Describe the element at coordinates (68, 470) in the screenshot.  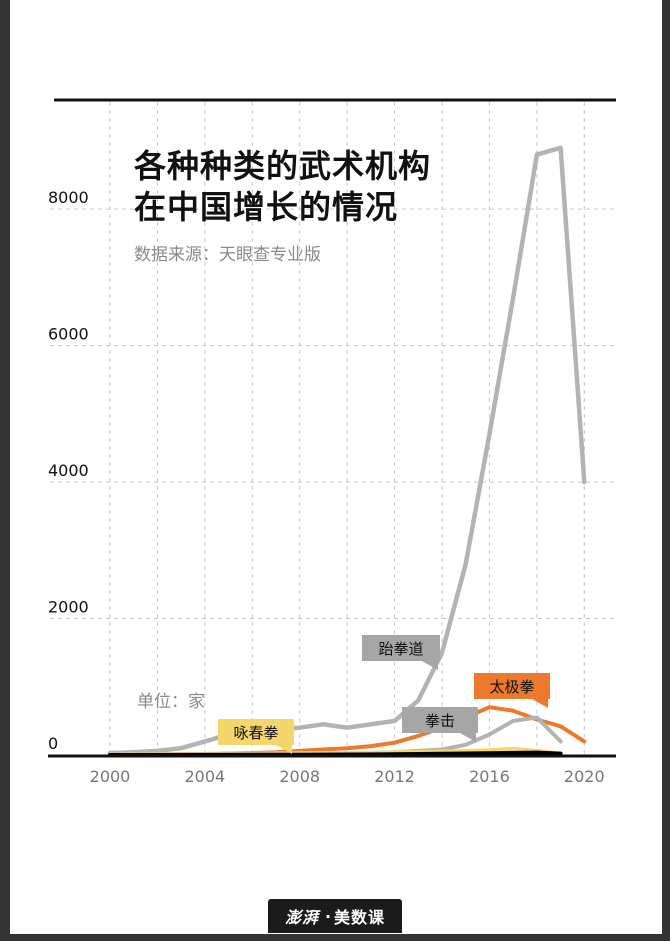
I see `y-tick-label: 4000` at that location.